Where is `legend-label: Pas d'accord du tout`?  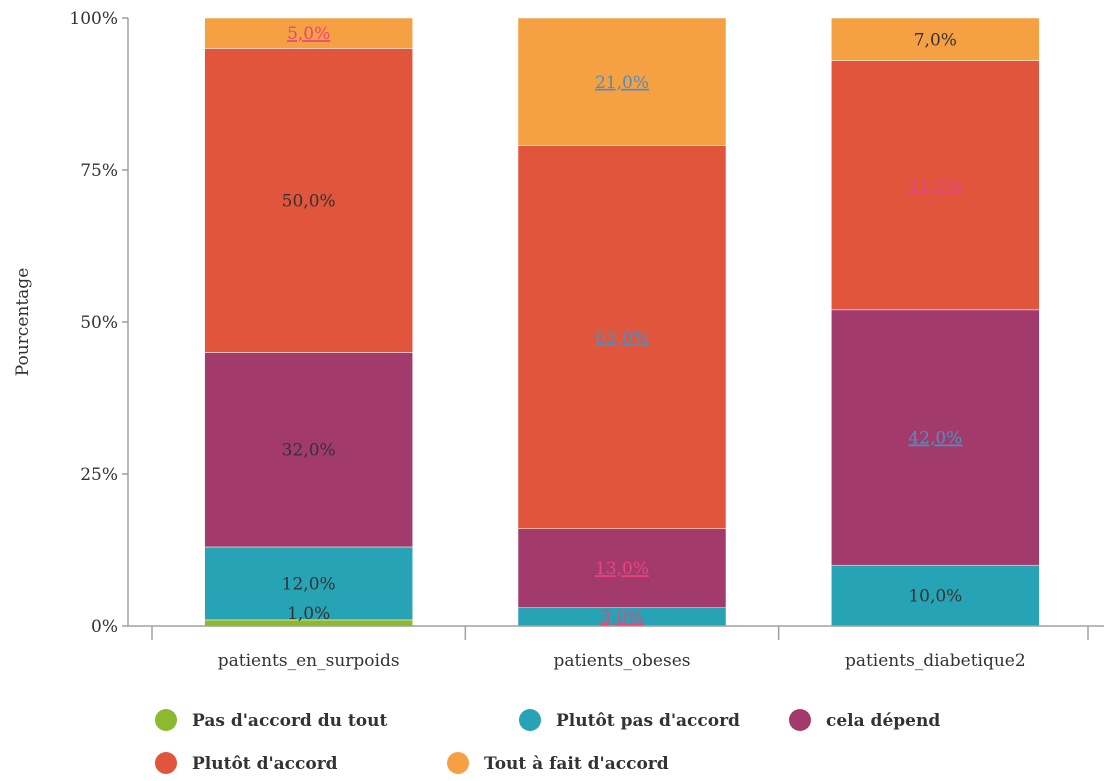
legend-label: Pas d'accord du tout is located at coordinates (289, 721).